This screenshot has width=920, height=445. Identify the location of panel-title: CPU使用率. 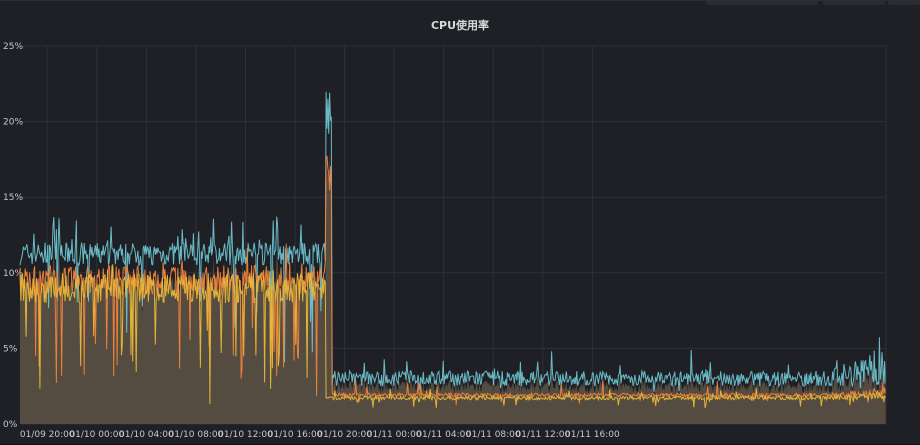
(460, 25).